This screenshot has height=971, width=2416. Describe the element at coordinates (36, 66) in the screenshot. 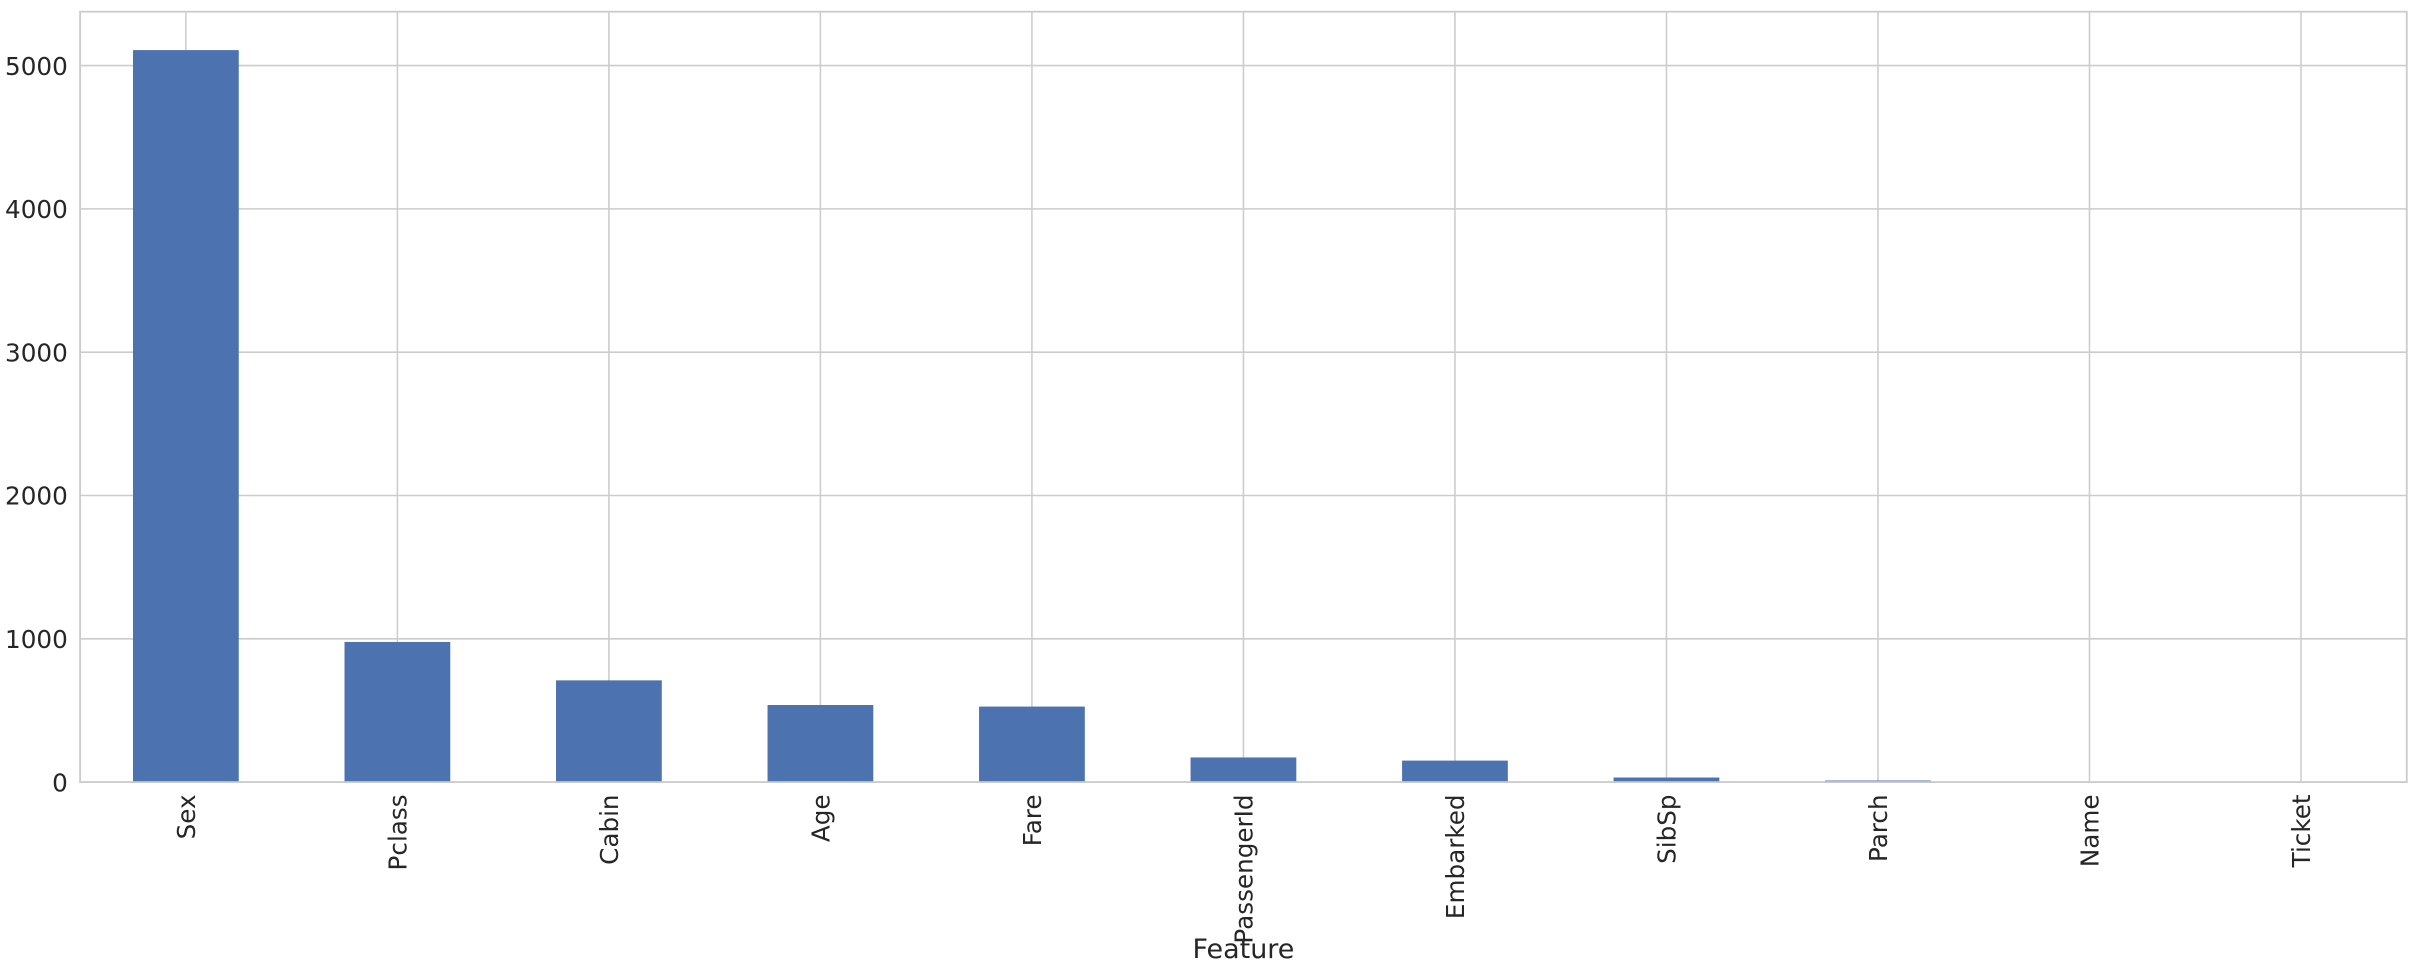

I see `y-tick-label: 5000` at that location.